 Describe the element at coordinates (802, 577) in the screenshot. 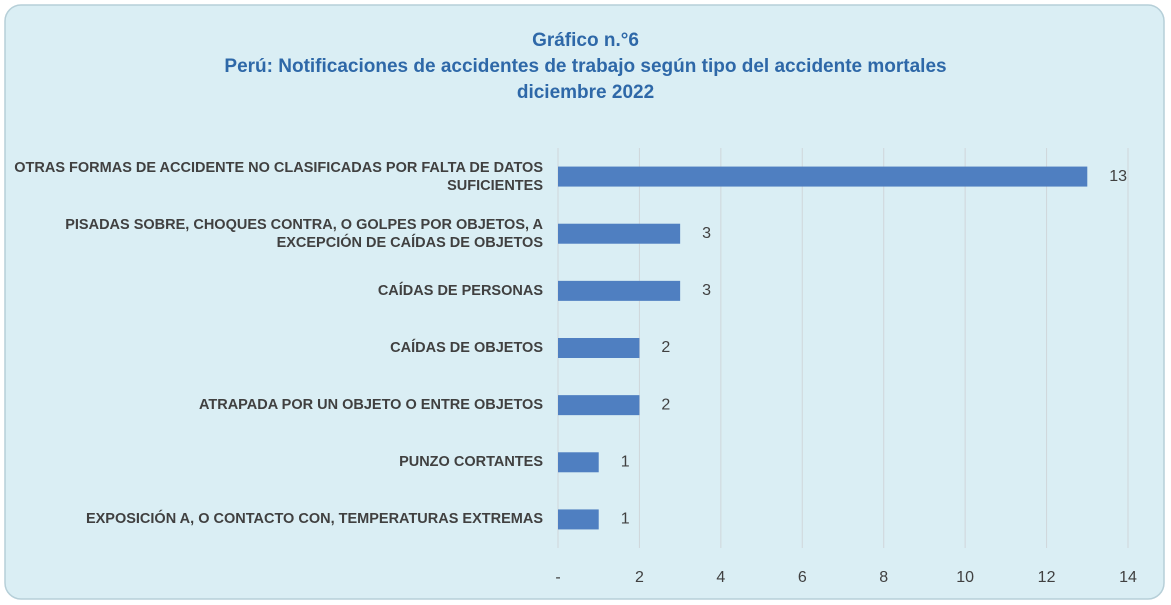

I see `x-tick-label: 6` at that location.